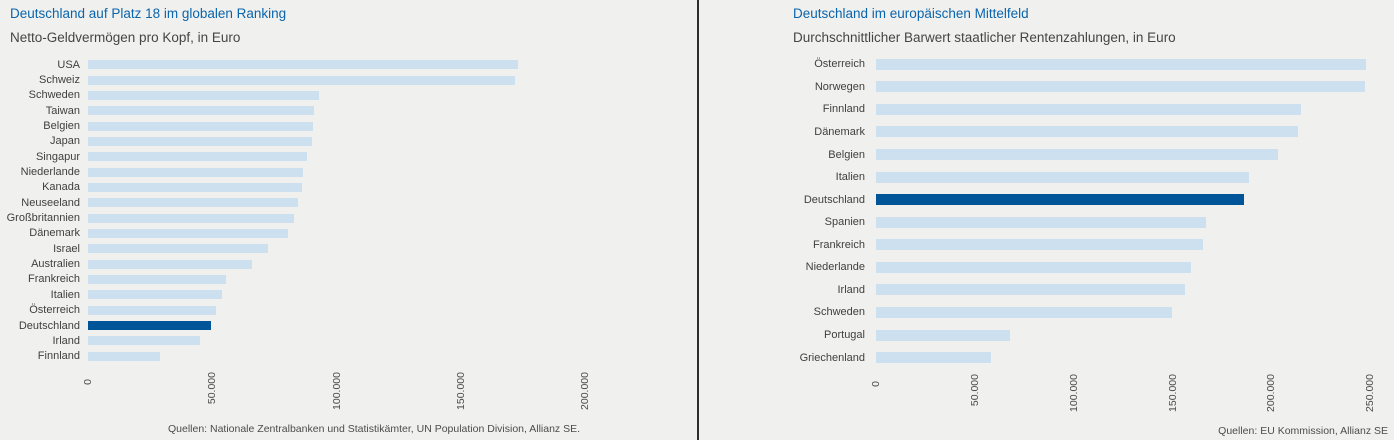 Image resolution: width=1394 pixels, height=440 pixels. I want to click on chart-row: Australien, so click(348, 263).